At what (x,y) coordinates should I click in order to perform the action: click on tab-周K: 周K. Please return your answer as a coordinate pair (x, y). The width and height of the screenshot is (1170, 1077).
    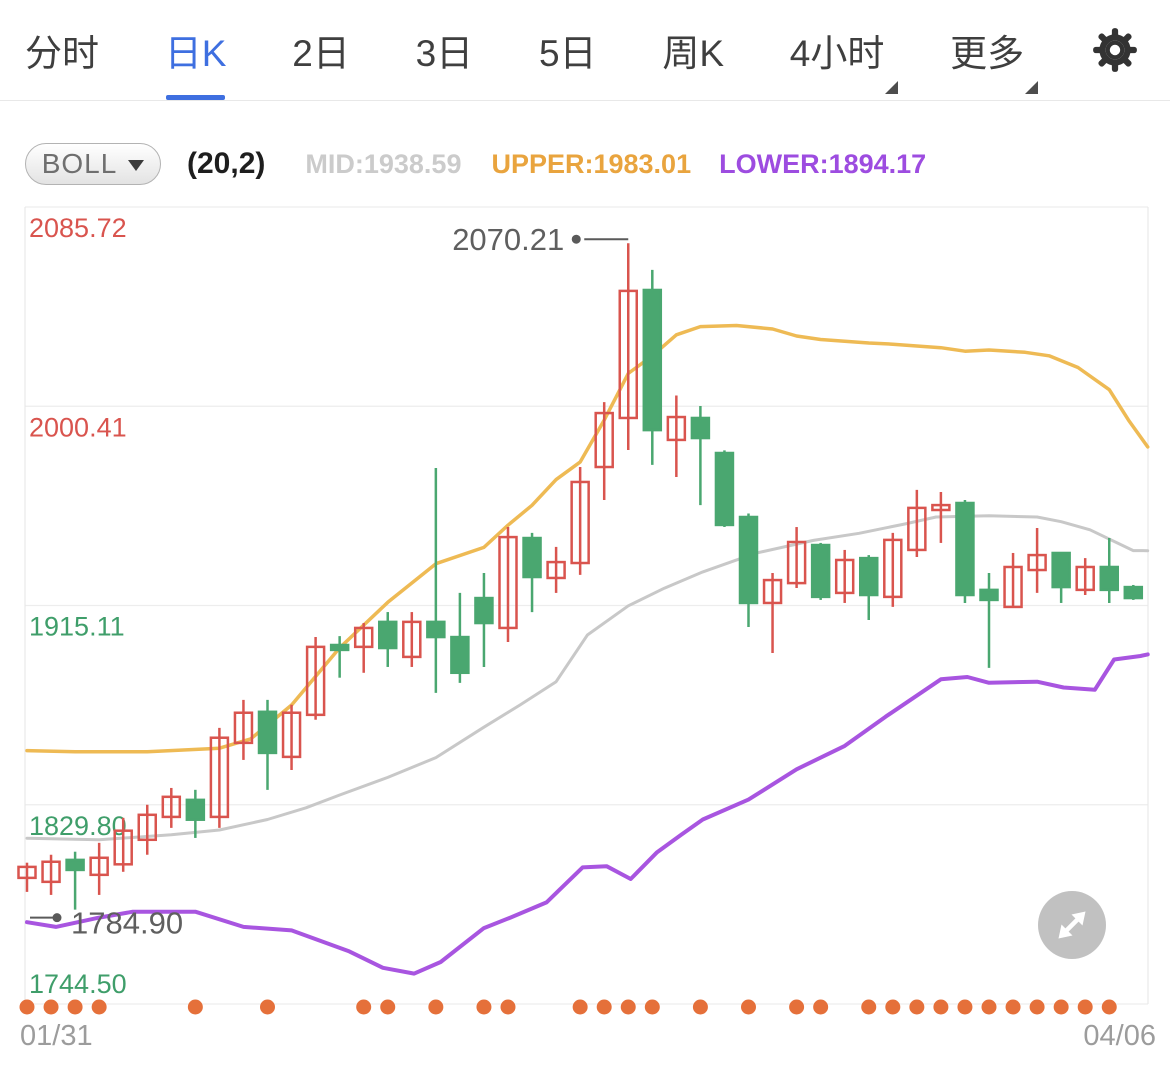
    Looking at the image, I should click on (693, 53).